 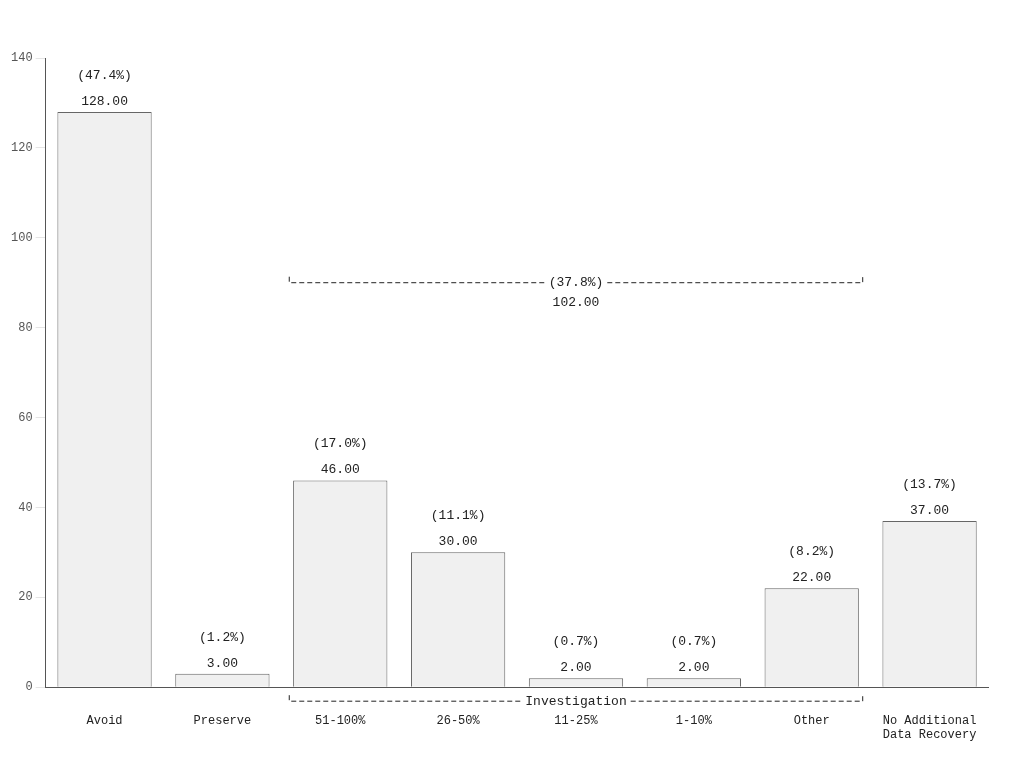 I want to click on data-label: 46.00, so click(x=340, y=470).